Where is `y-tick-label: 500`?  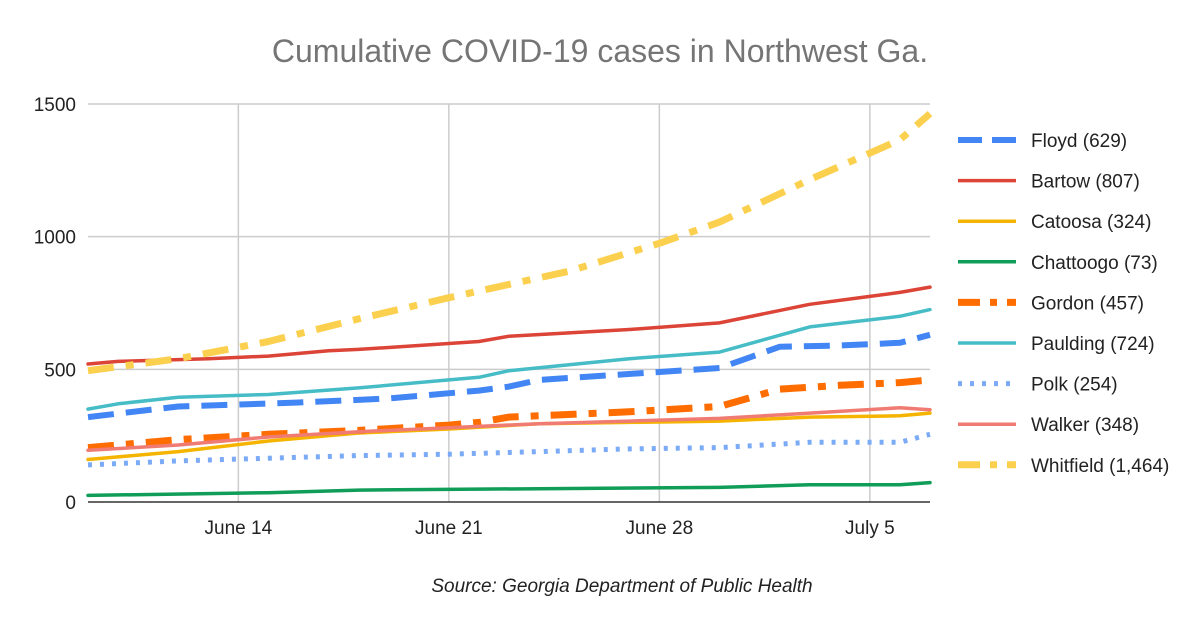
y-tick-label: 500 is located at coordinates (60, 370).